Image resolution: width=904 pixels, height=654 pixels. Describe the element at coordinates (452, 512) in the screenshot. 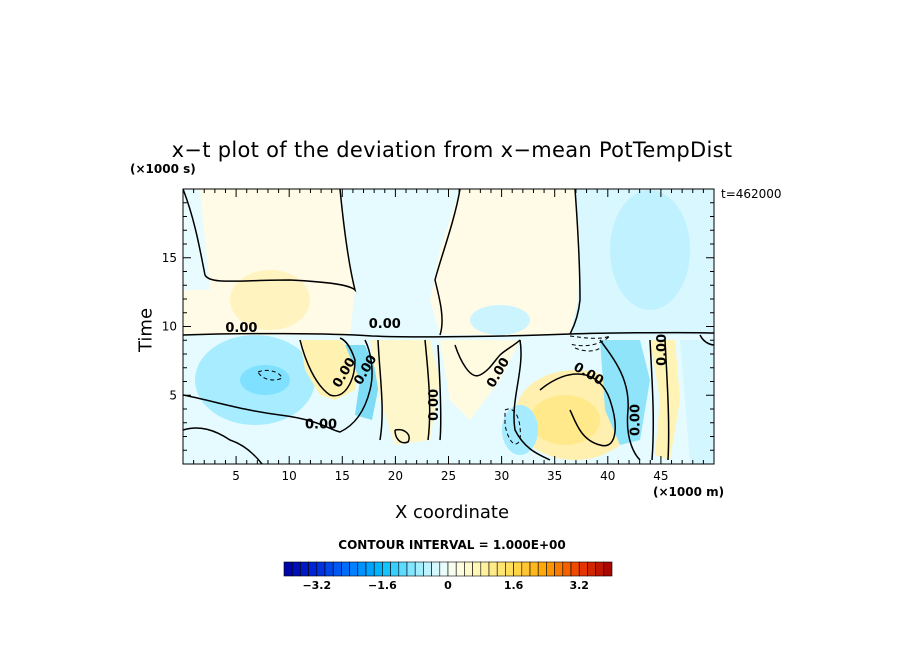

I see `x-axis-label: X coordinate` at that location.